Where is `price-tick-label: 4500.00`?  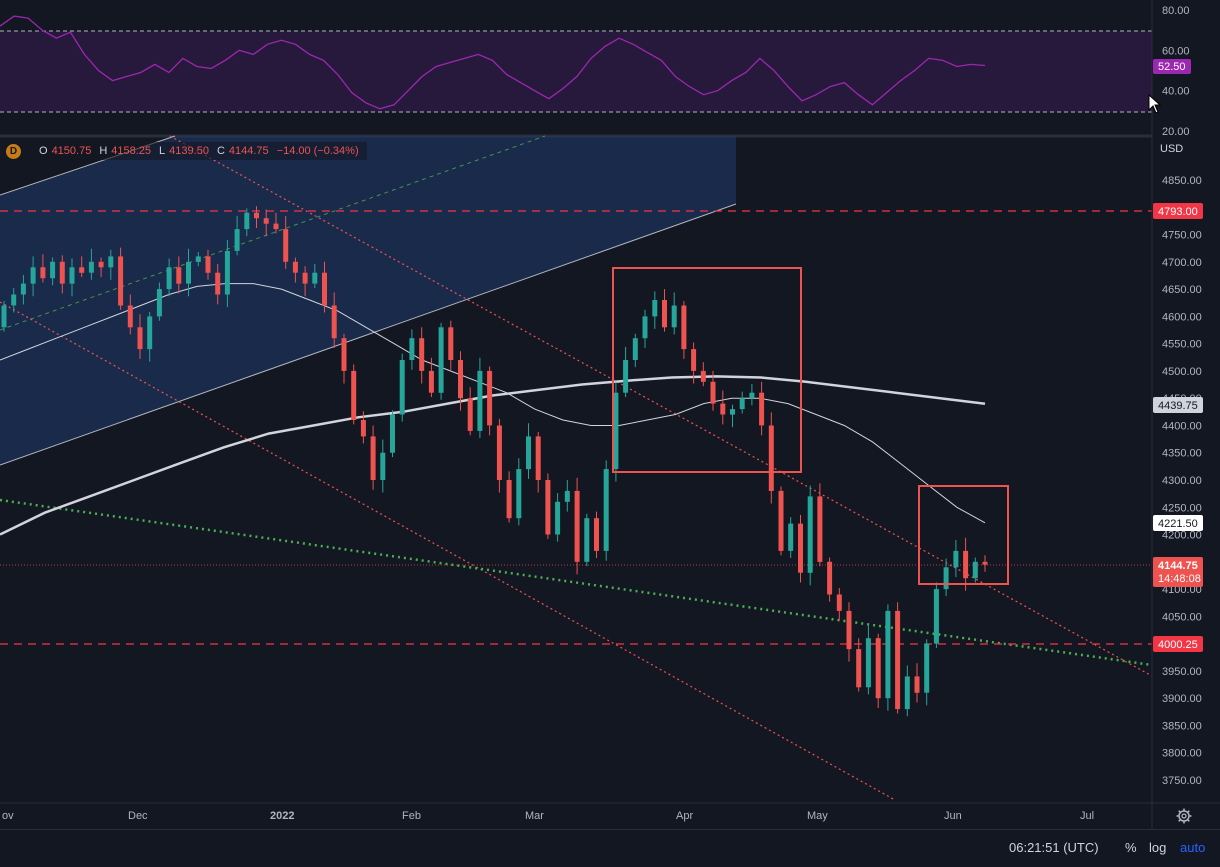
price-tick-label: 4500.00 is located at coordinates (1182, 372).